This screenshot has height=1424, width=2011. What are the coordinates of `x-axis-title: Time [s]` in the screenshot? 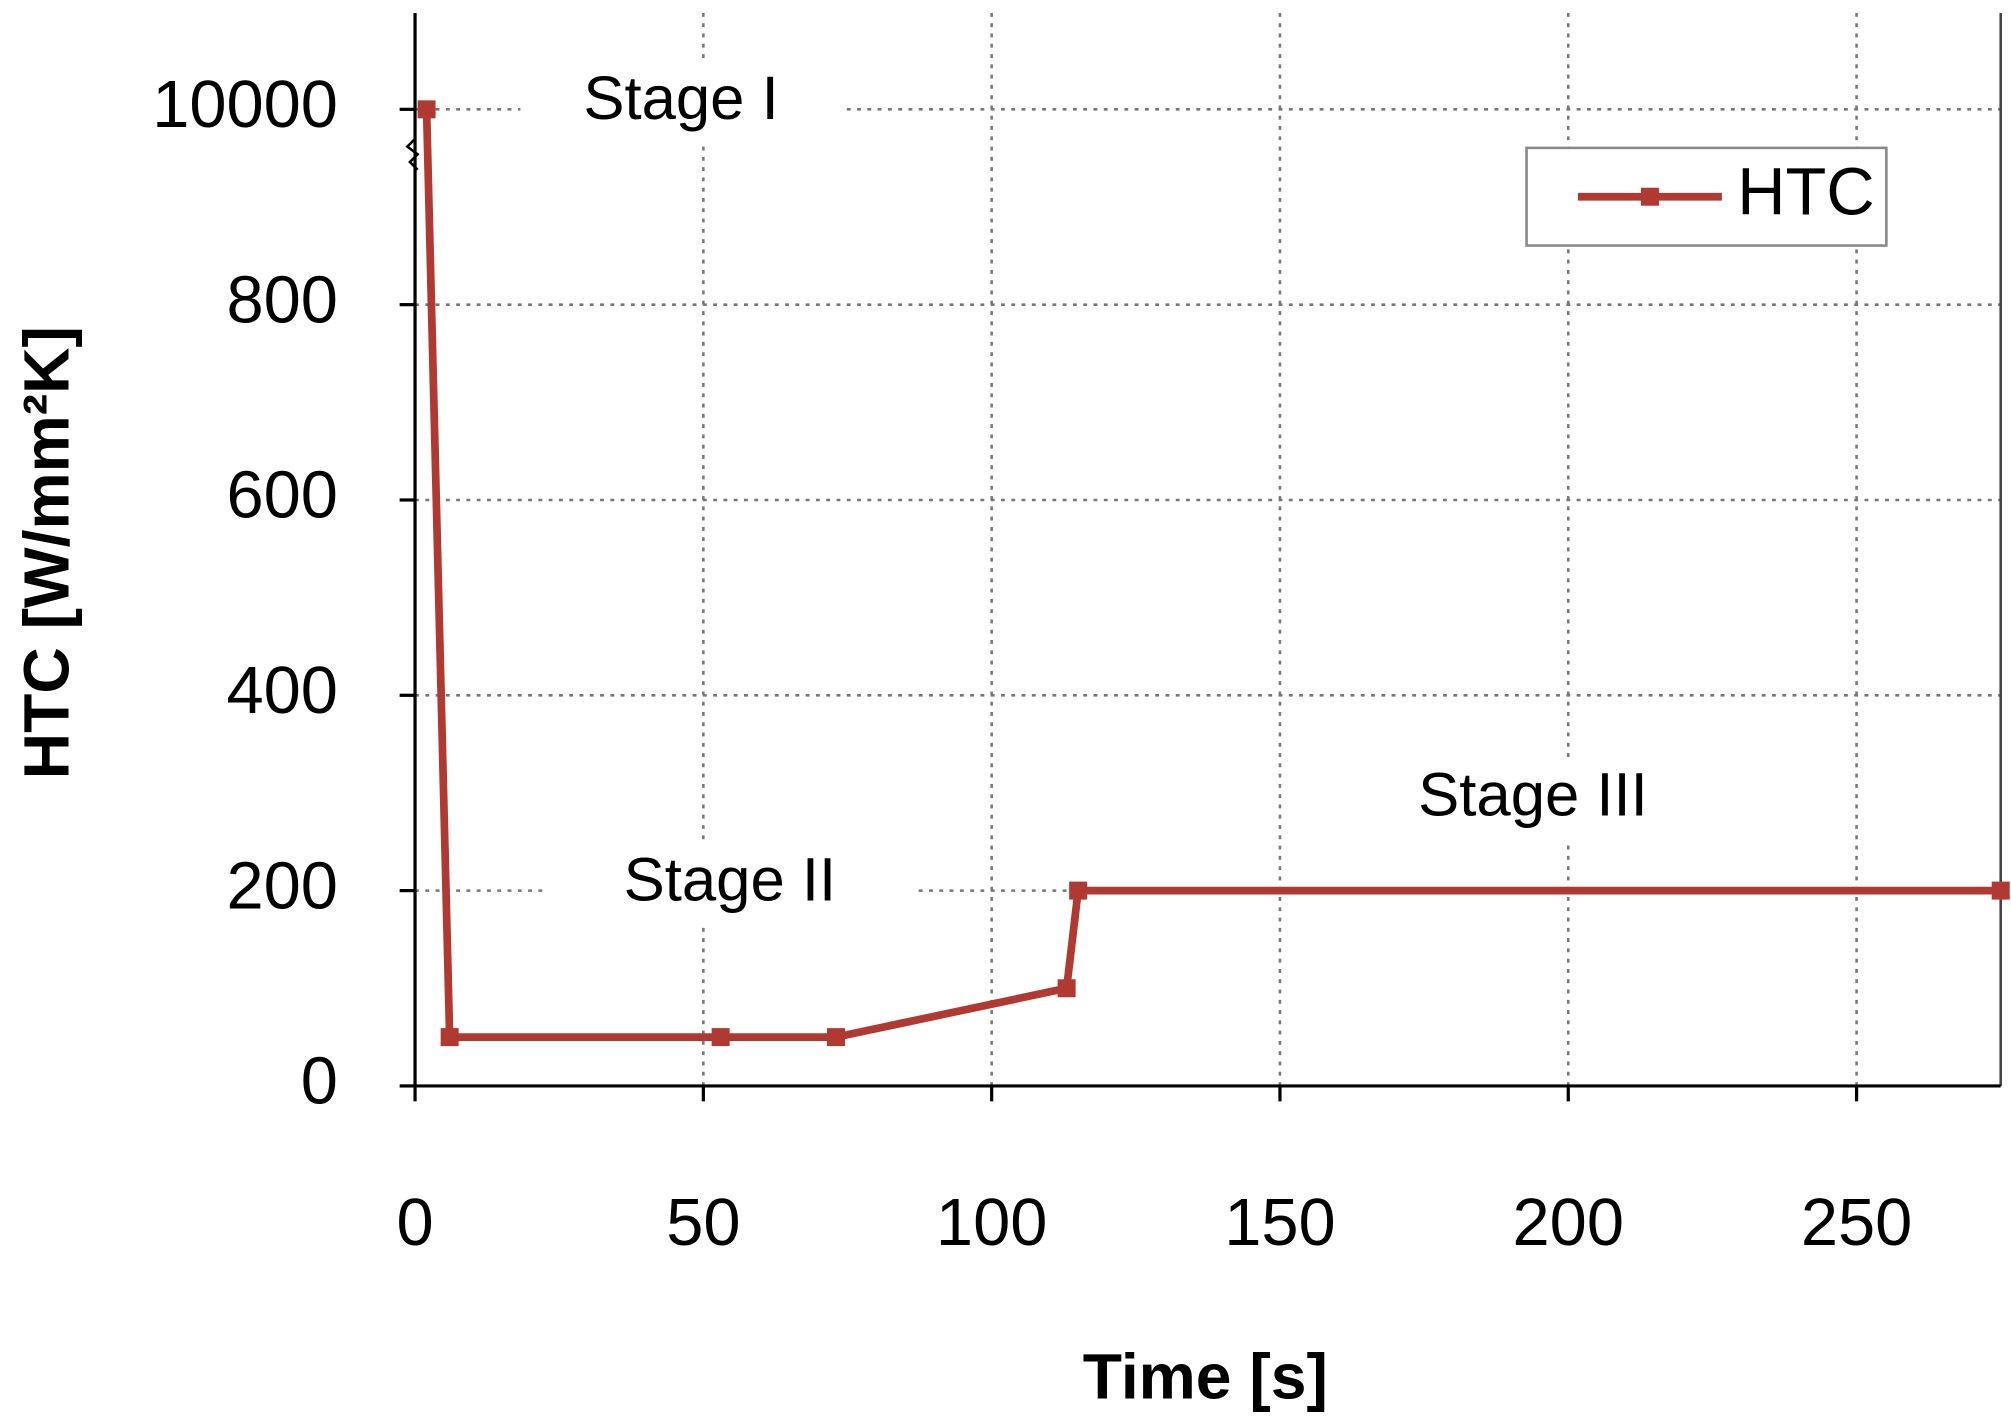 It's located at (1205, 1376).